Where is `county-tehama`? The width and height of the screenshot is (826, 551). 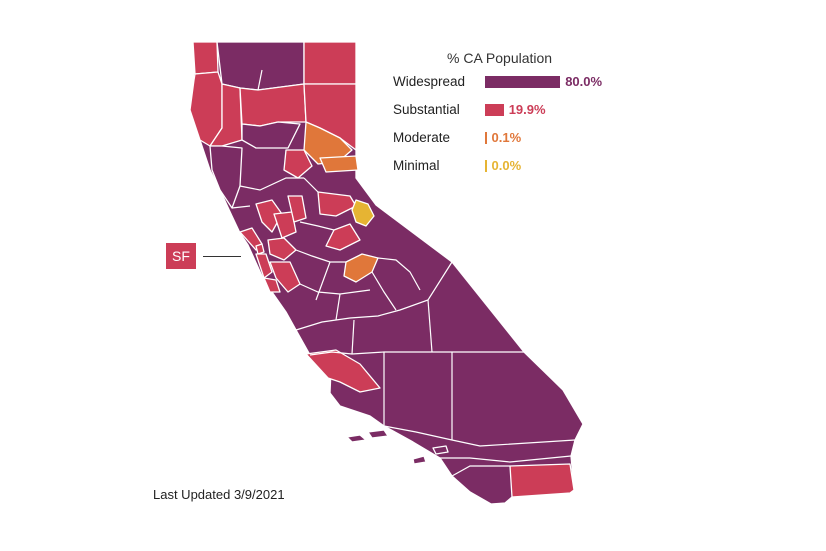
county-tehama is located at coordinates (271, 135).